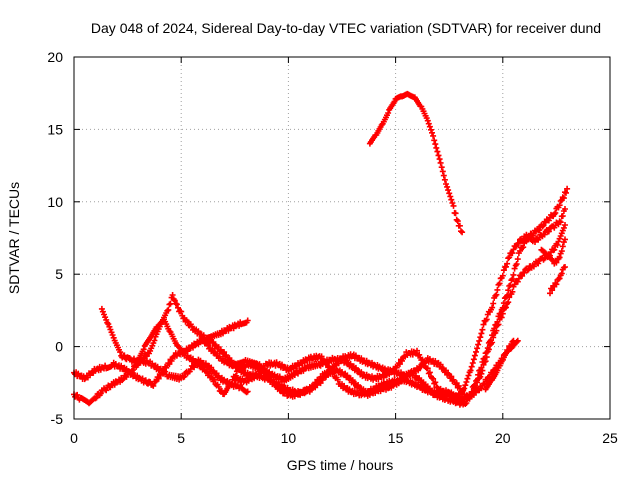 The width and height of the screenshot is (640, 480). Describe the element at coordinates (57, 419) in the screenshot. I see `y-tick-label: -5` at that location.